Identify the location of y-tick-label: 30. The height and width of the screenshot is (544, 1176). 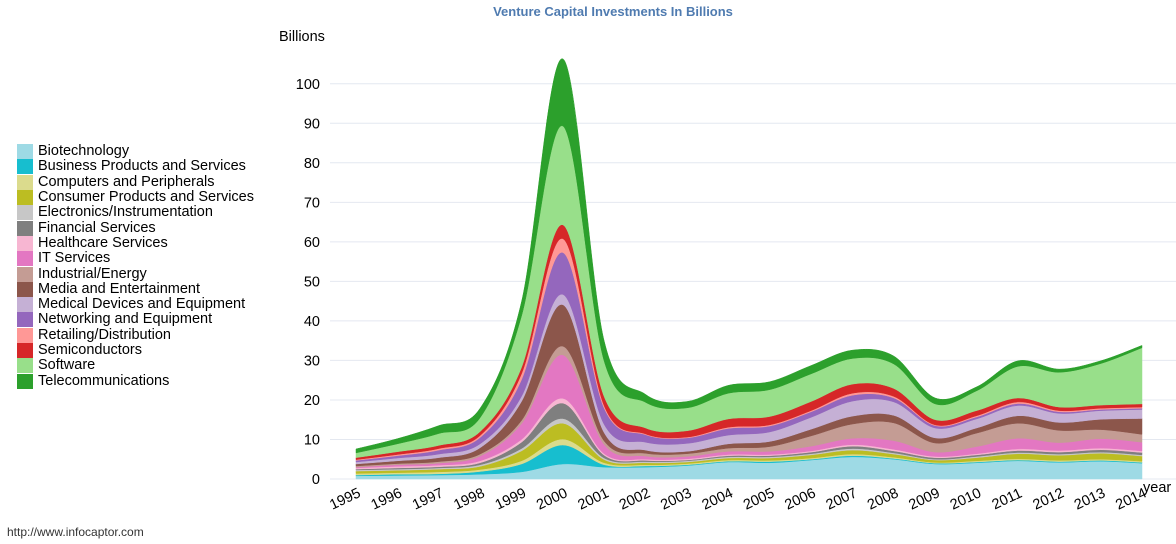
(312, 361).